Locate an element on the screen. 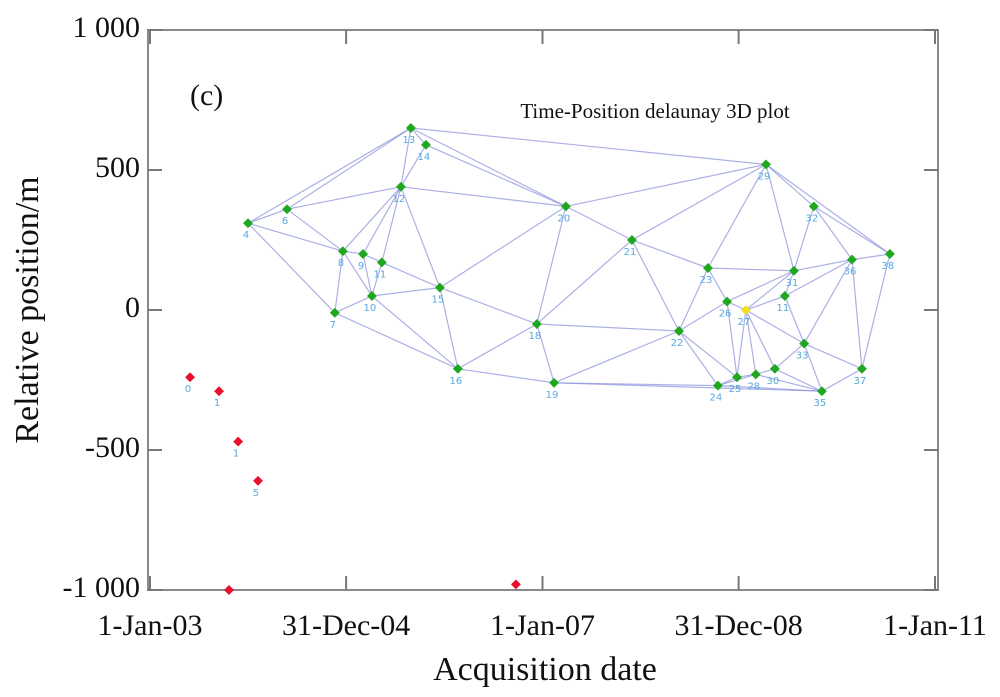 The image size is (1000, 697). panel-label: (c) is located at coordinates (206, 95).